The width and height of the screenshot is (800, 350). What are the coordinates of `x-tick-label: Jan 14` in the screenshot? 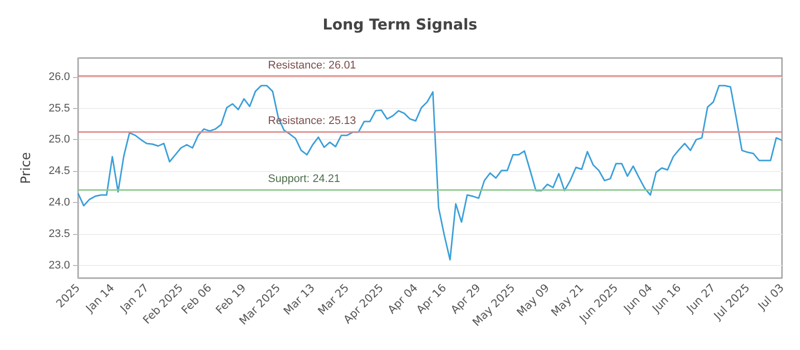 It's located at (99, 298).